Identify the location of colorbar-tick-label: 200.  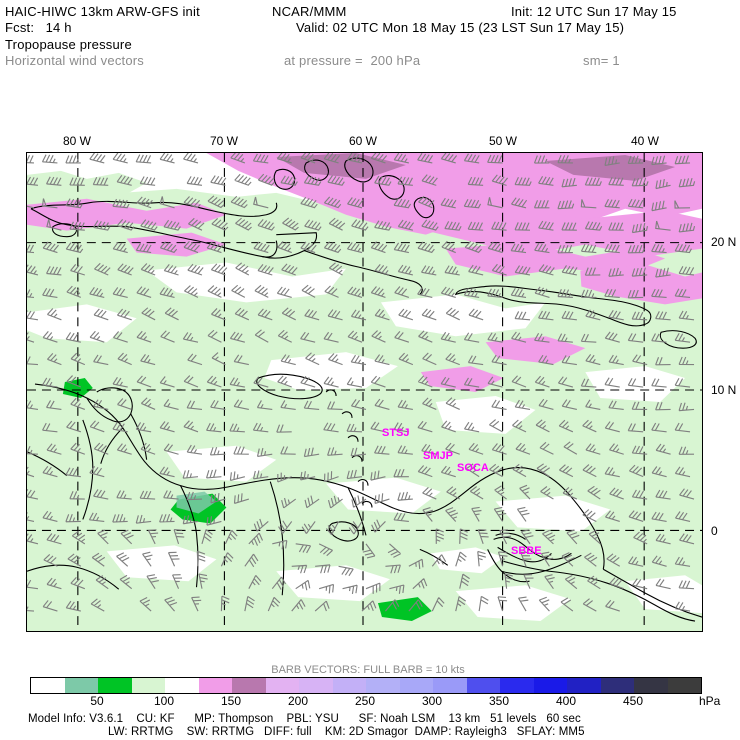
(298, 701).